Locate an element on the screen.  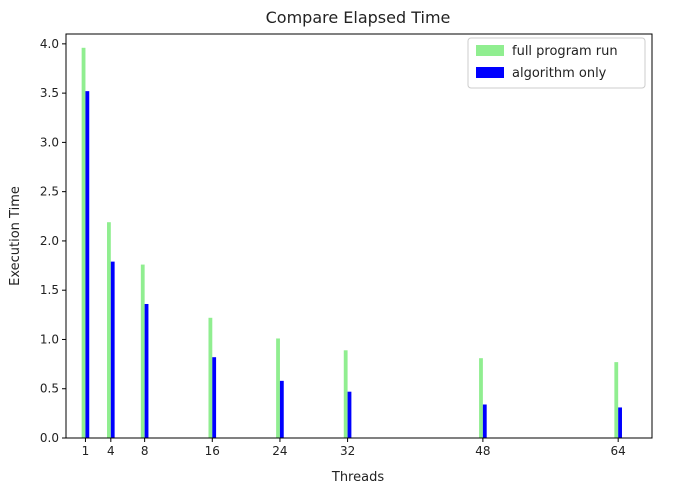
y-axis-title: Execution Time is located at coordinates (15, 236).